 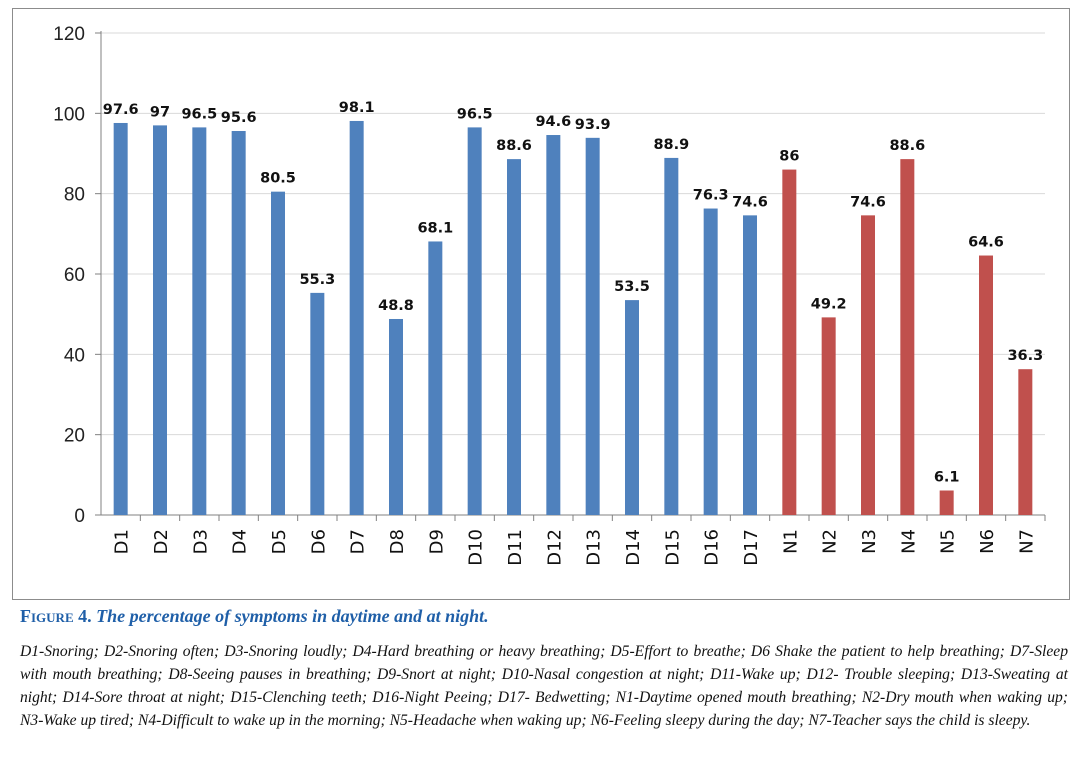 I want to click on category-label: N2, so click(x=830, y=541).